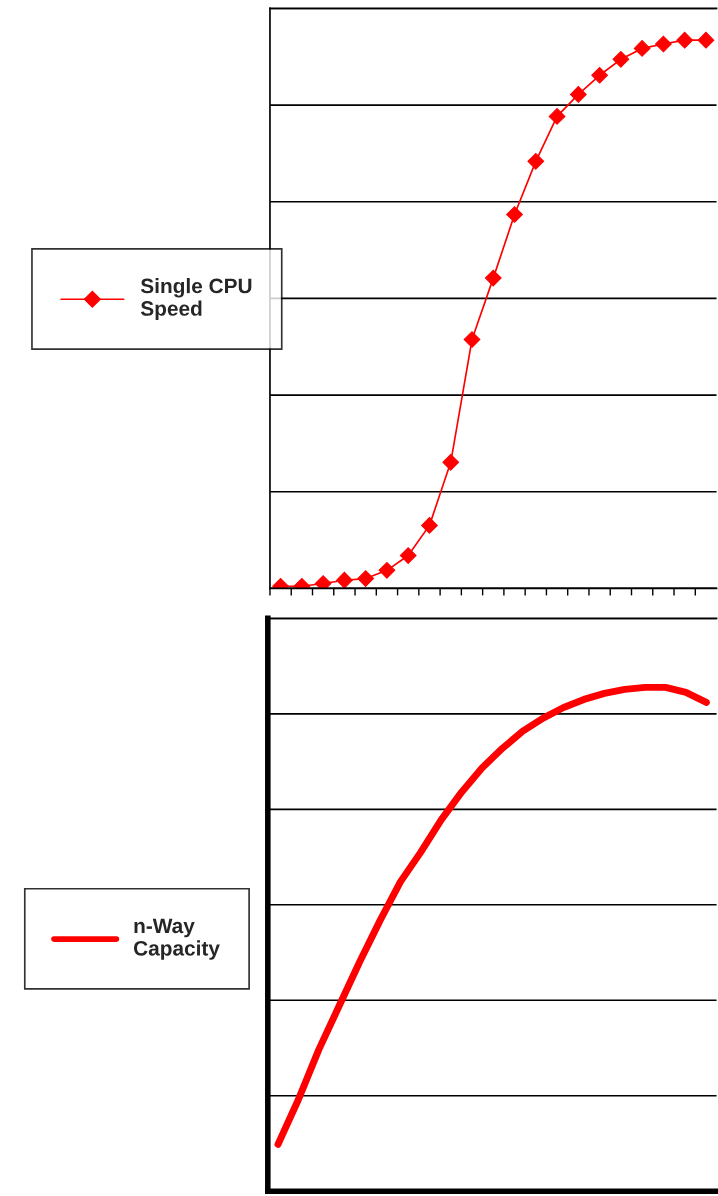  Describe the element at coordinates (196, 299) in the screenshot. I see `legend-label: Single CPU Speed` at that location.